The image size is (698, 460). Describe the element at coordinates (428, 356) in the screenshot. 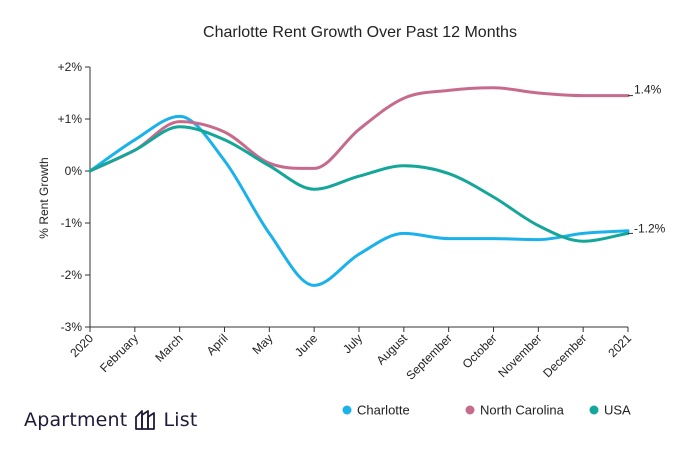

I see `x-tick-label: September` at that location.